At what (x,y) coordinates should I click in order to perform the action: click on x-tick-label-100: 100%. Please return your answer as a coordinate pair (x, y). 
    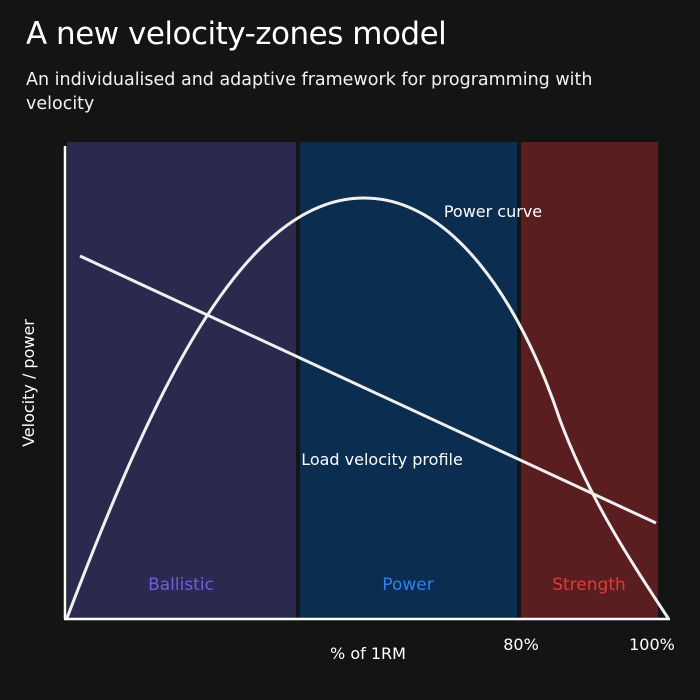
    Looking at the image, I should click on (652, 644).